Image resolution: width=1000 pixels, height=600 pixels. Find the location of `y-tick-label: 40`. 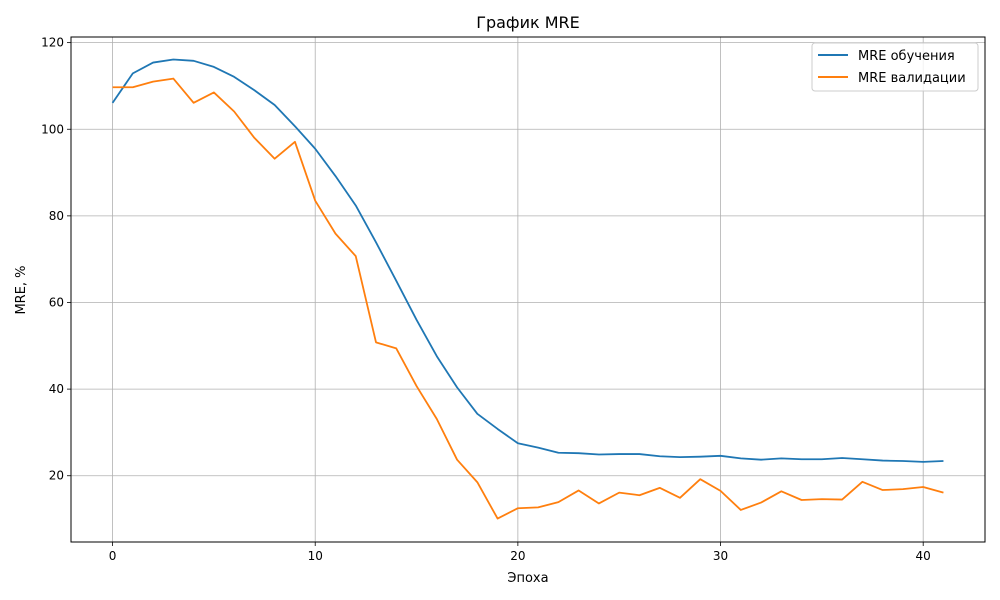

y-tick-label: 40 is located at coordinates (56, 389).